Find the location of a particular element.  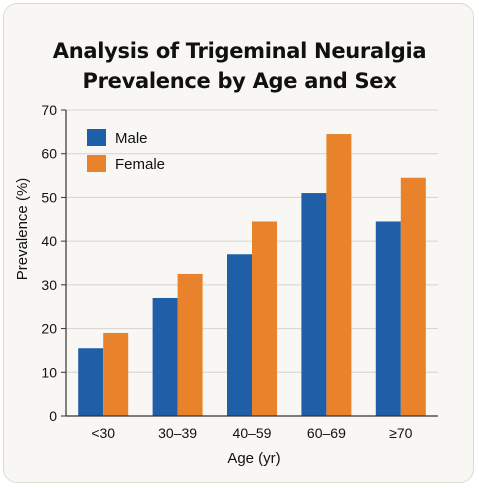

y-tick-label: 70 is located at coordinates (49, 110).